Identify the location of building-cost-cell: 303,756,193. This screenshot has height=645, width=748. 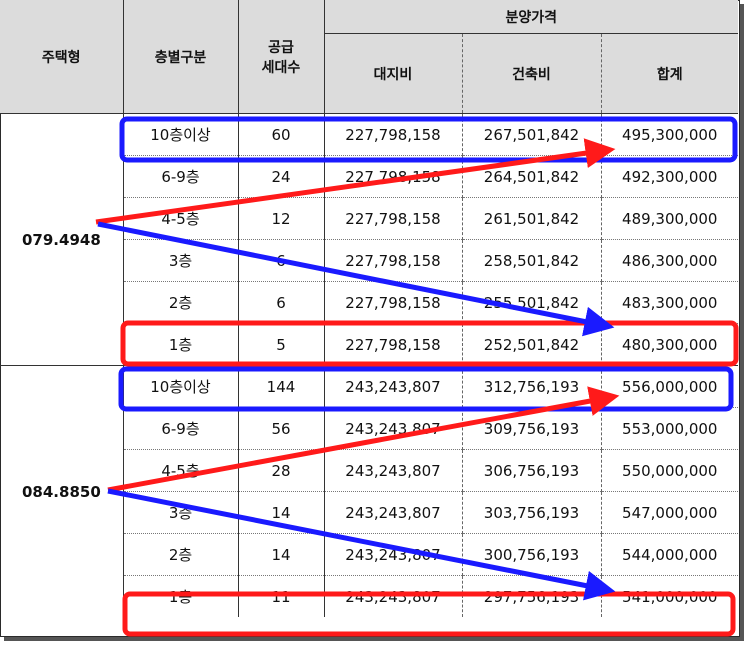
(532, 512).